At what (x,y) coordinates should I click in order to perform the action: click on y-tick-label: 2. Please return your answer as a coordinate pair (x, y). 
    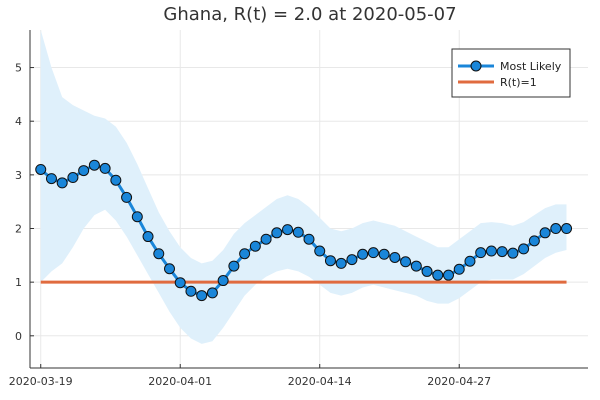
    Looking at the image, I should click on (18, 229).